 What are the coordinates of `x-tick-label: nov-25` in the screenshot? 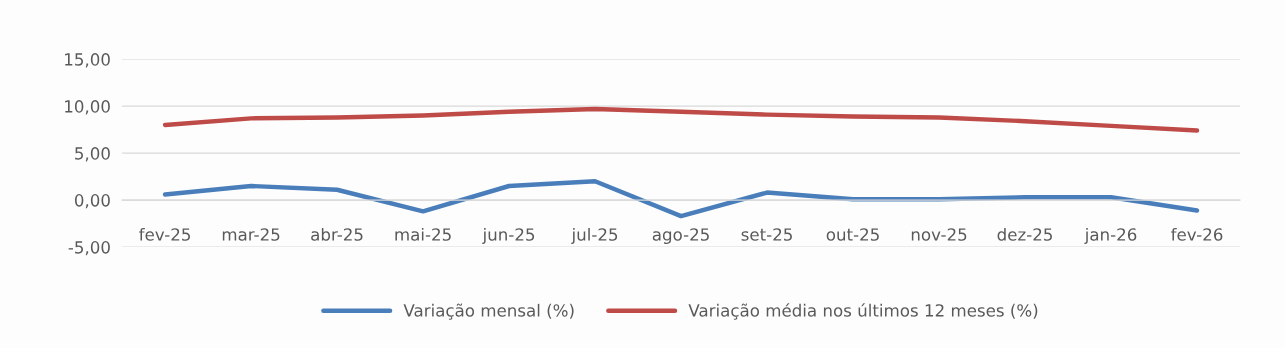 It's located at (939, 234).